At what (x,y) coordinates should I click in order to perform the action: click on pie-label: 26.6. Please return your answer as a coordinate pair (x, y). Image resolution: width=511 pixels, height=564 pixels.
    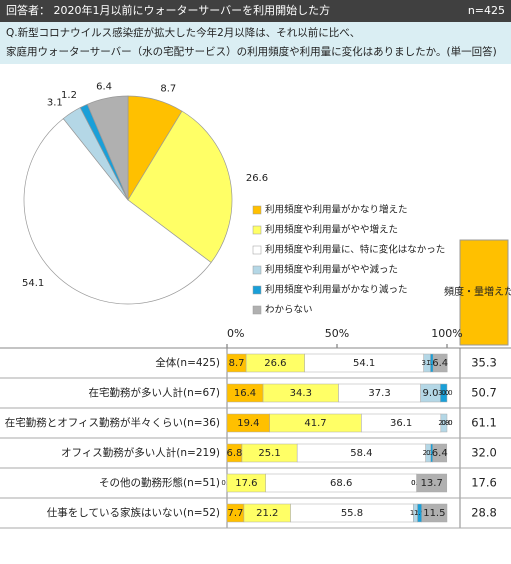
    Looking at the image, I should click on (257, 178).